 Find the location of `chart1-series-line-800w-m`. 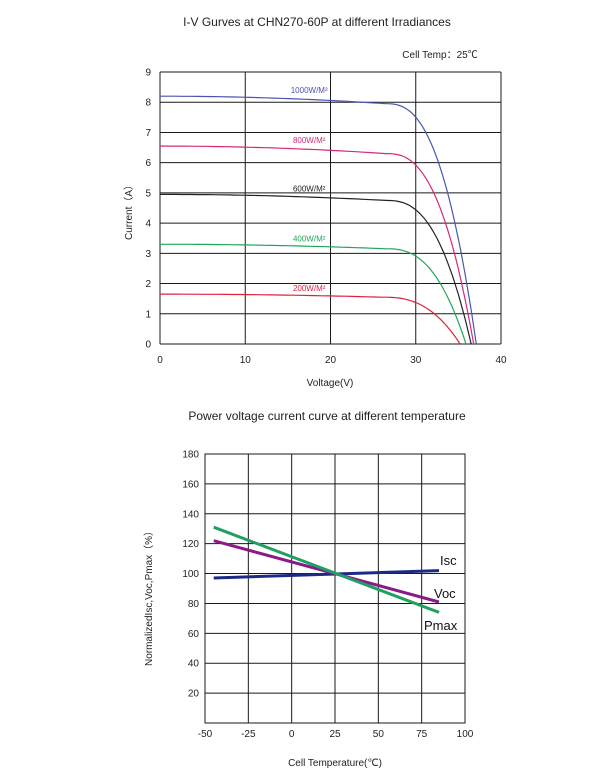

chart1-series-line-800w-m is located at coordinates (317, 245).